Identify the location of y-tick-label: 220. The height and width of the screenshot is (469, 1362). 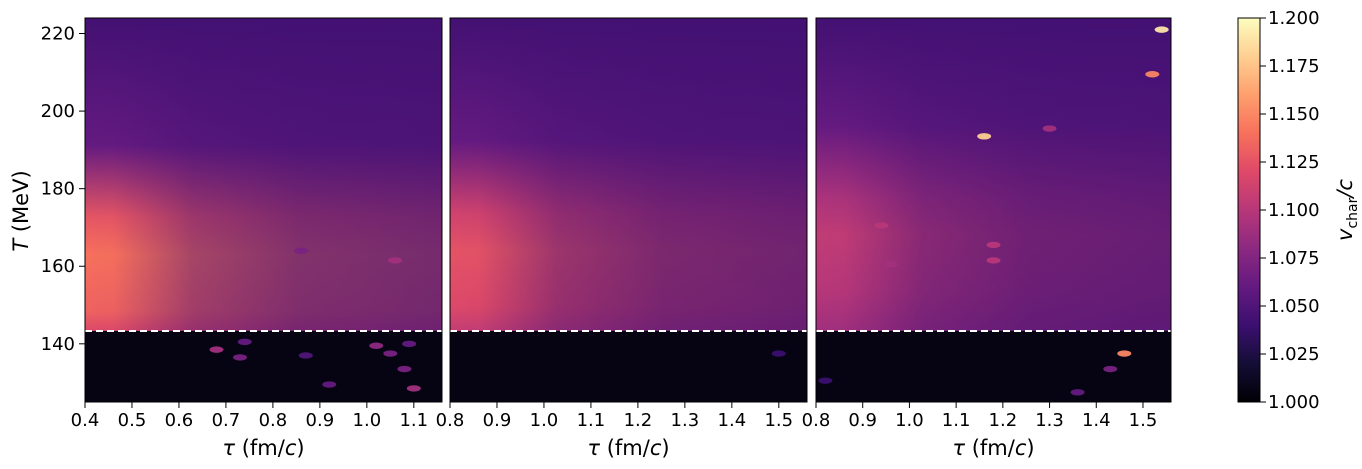
(58, 34).